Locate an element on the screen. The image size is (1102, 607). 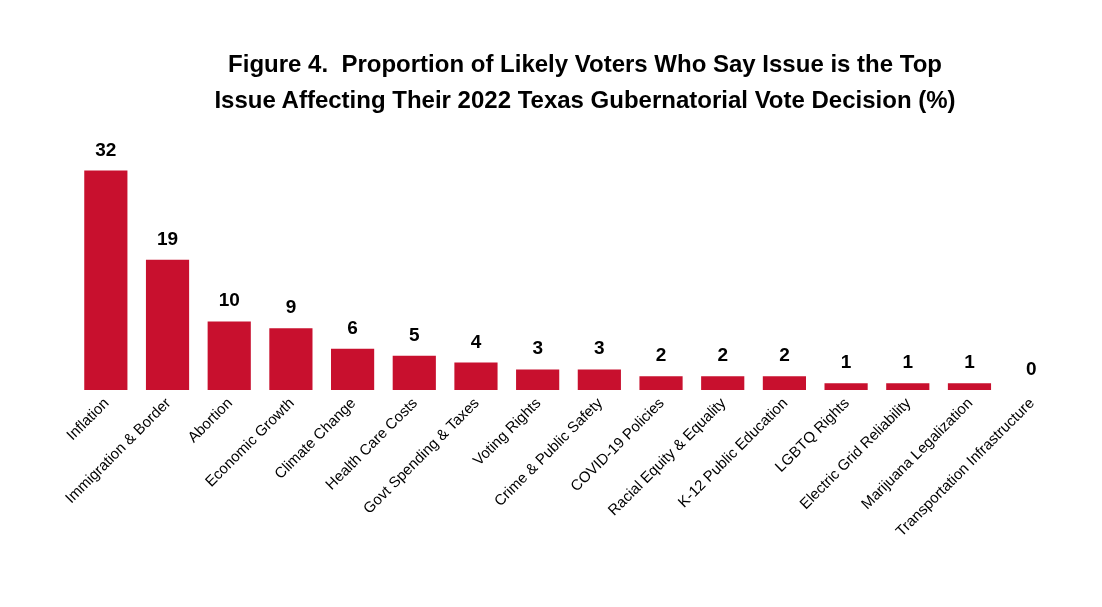
data-label: 10 is located at coordinates (229, 300).